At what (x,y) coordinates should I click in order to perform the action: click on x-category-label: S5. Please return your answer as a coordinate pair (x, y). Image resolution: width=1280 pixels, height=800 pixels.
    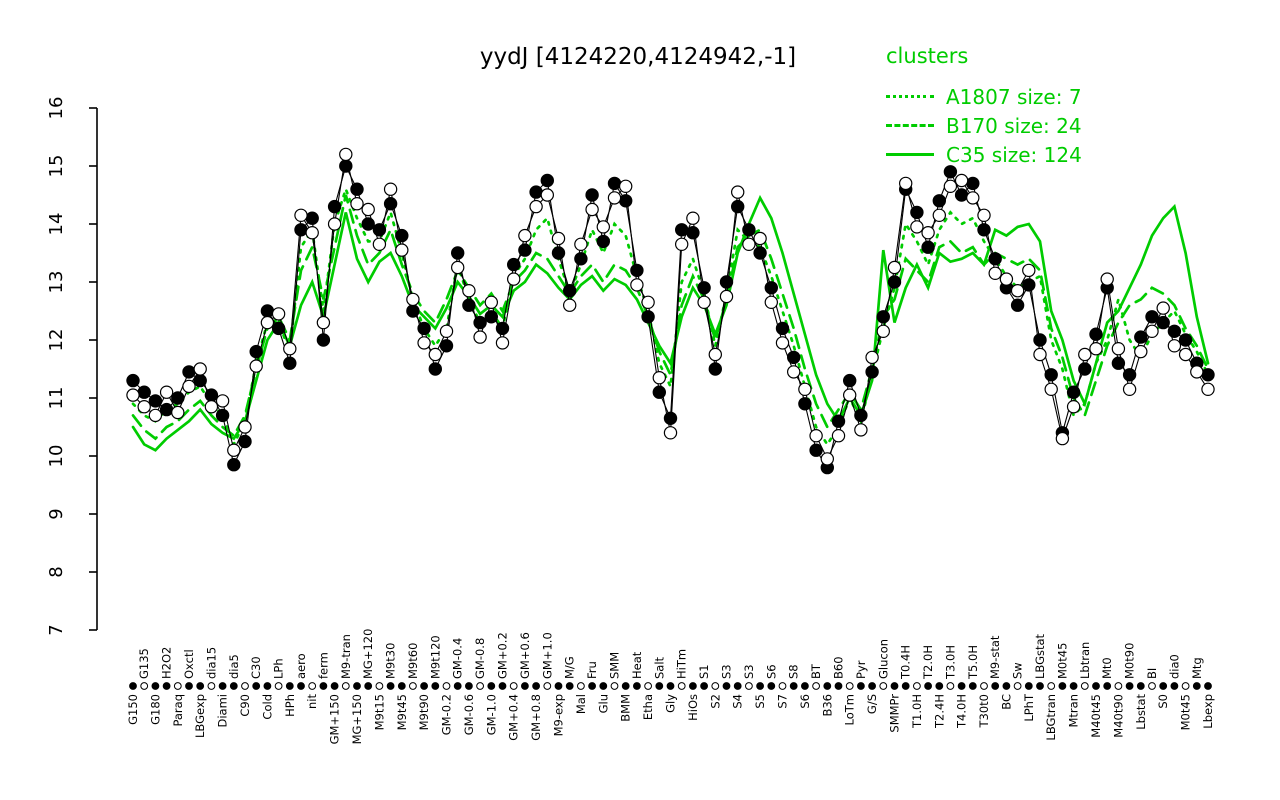
    Looking at the image, I should click on (760, 701).